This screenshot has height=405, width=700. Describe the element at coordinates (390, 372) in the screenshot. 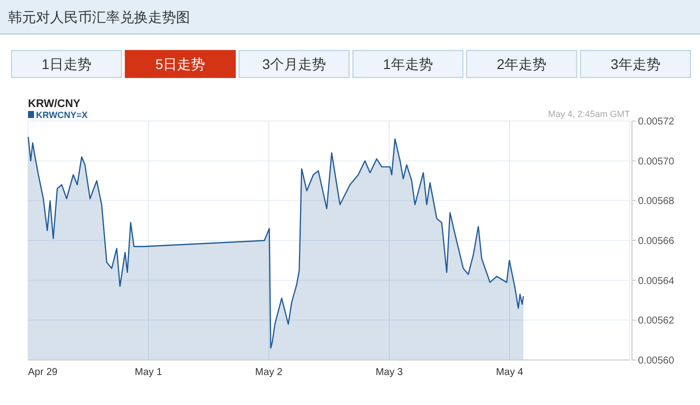

I see `x-tick-label: May 3` at that location.